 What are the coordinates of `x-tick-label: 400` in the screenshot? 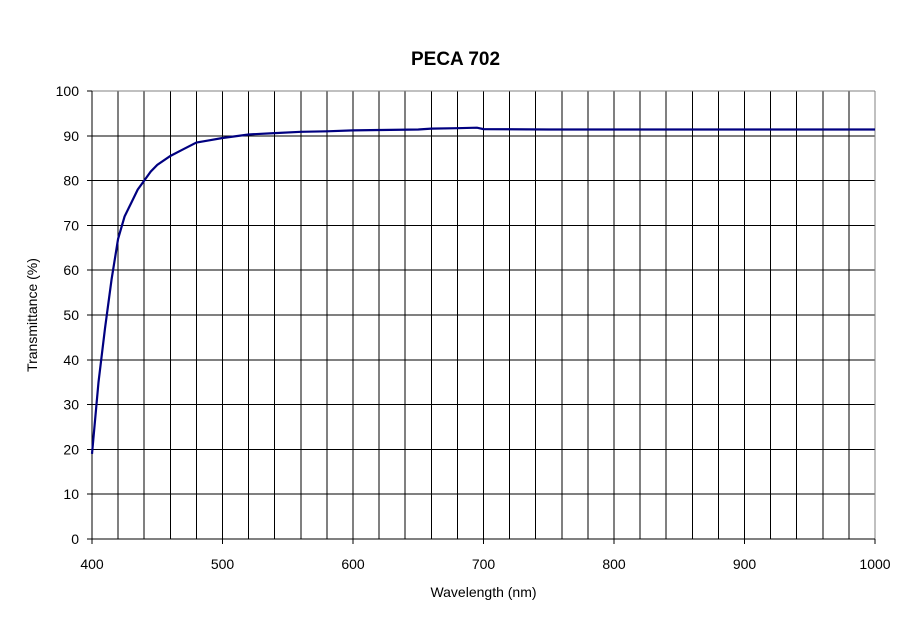 It's located at (92, 564).